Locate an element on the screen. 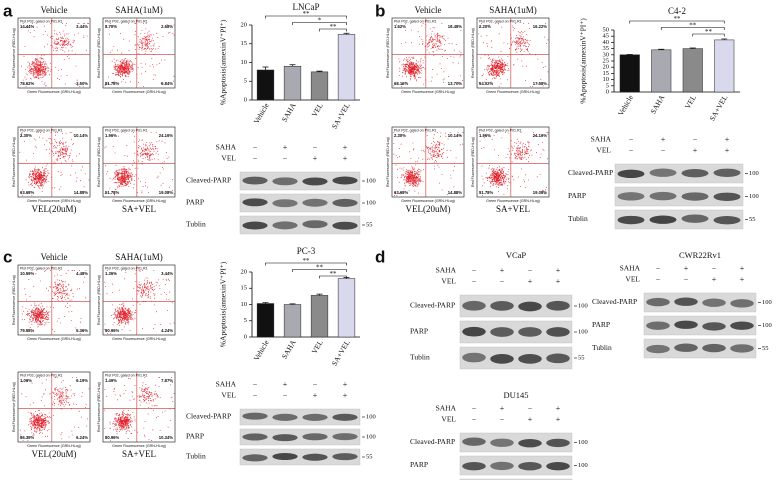 The width and height of the screenshot is (778, 480). quadrant-percent: 80.96% is located at coordinates (112, 437).